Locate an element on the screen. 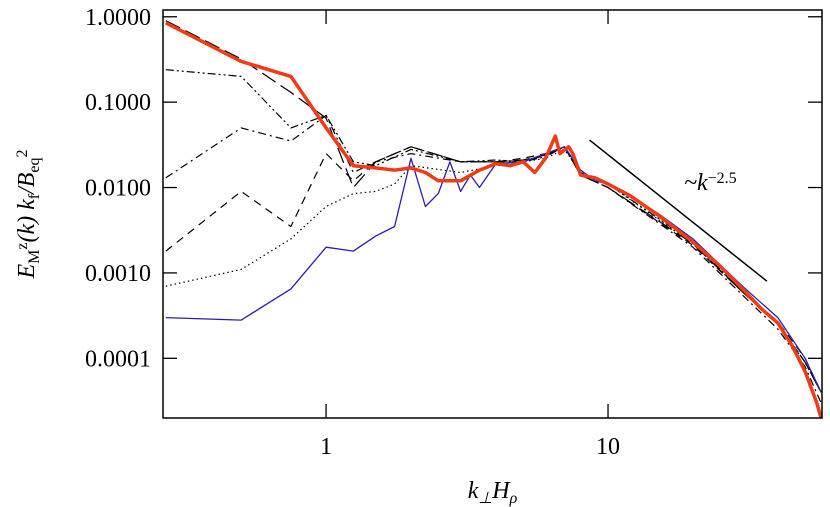 Image resolution: width=830 pixels, height=507 pixels. y-tick-label: 0.1000 is located at coordinates (118, 103).